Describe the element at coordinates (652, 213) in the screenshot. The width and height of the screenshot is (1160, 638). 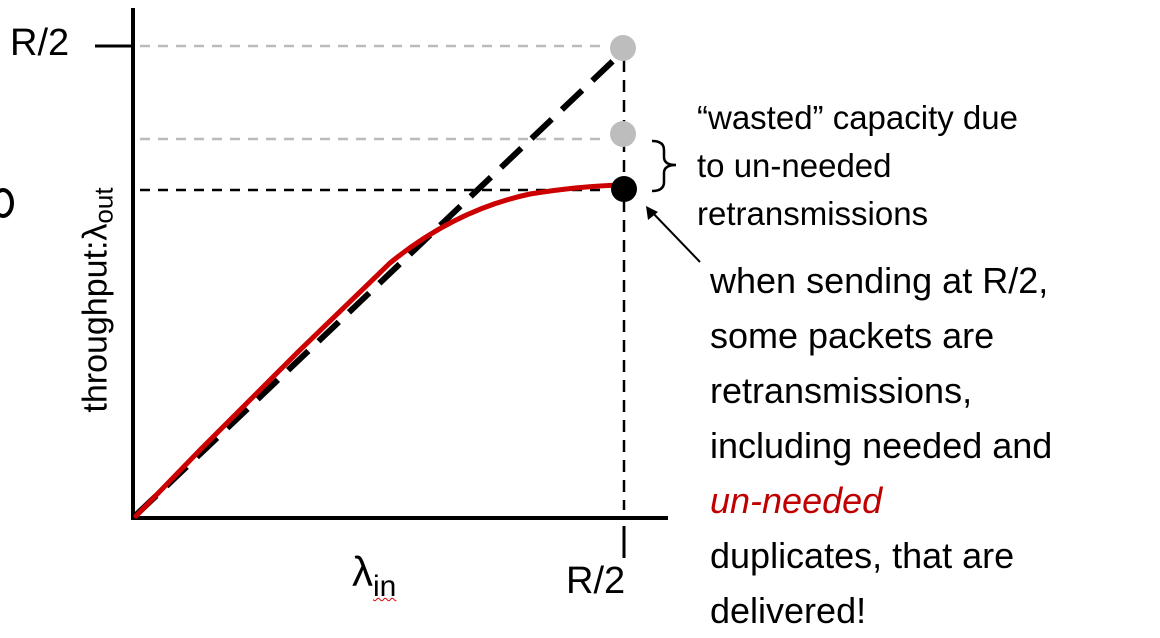
I see `annotation-arrowhead` at that location.